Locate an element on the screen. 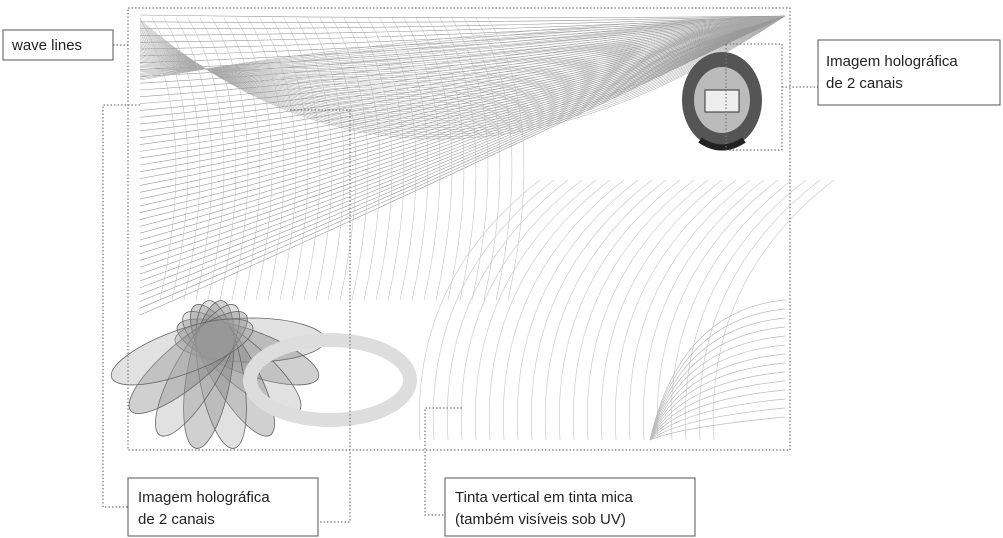  emblem-building is located at coordinates (722, 101).